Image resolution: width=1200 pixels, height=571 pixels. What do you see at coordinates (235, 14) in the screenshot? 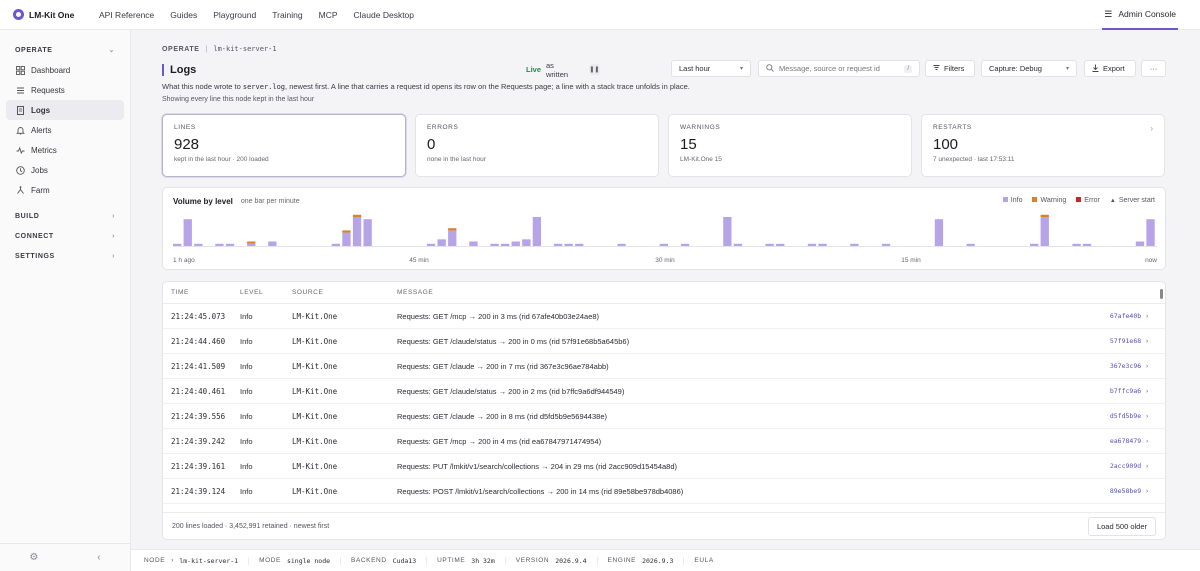
I see `topnav-playground: Playground` at bounding box center [235, 14].